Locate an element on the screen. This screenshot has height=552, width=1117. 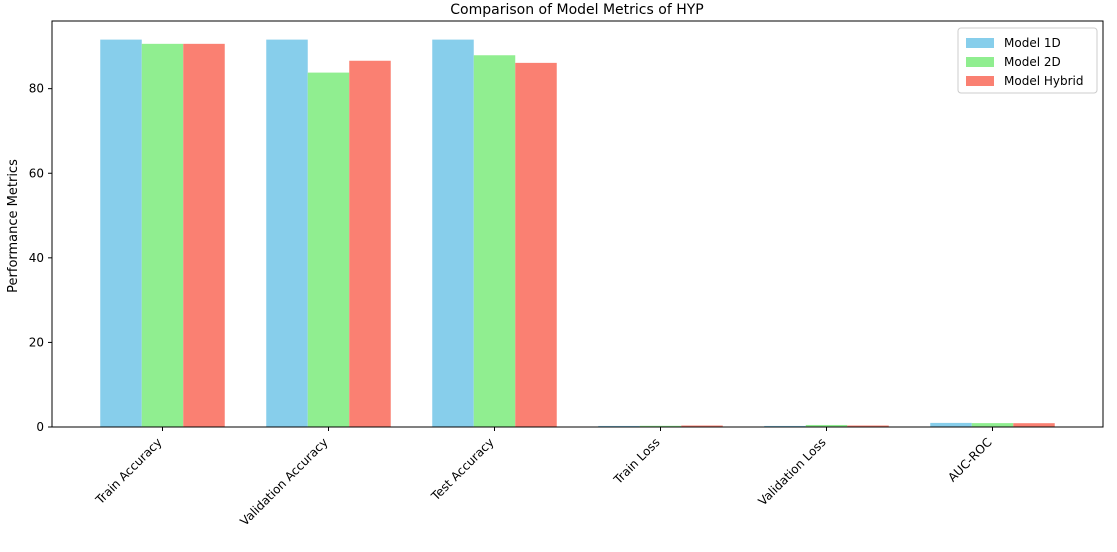
x-tick-label: Train Loss is located at coordinates (636, 461).